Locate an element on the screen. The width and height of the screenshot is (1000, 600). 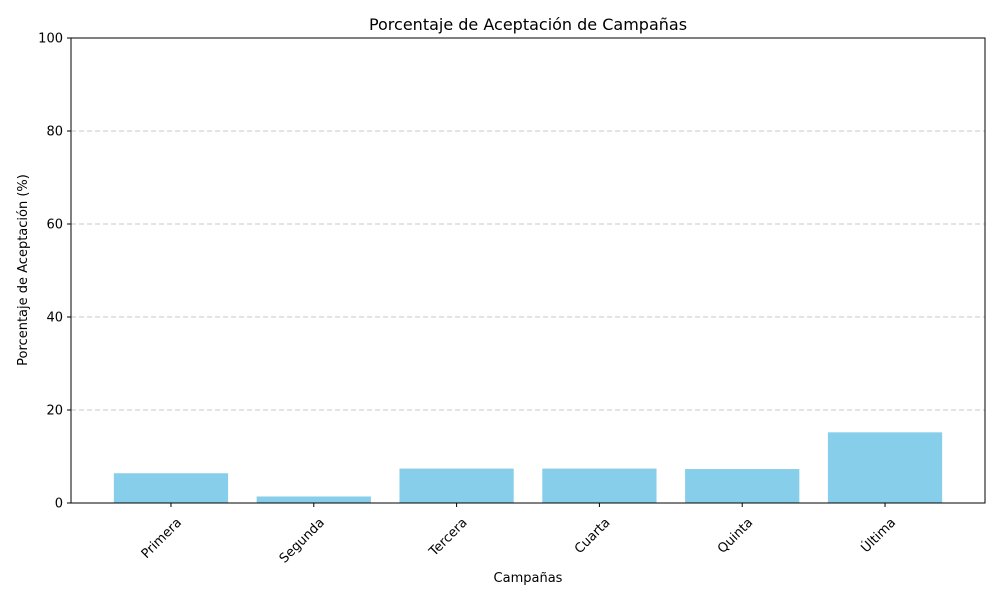
y-tick-label-80: 80 is located at coordinates (54, 132).